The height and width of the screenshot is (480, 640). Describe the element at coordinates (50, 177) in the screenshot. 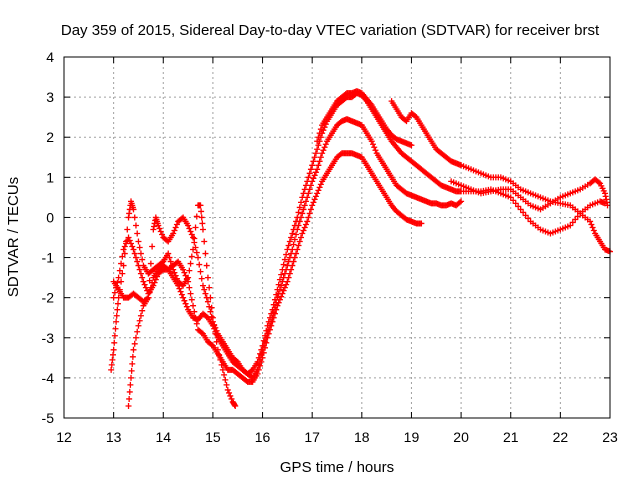

I see `y-tick-label: 1` at that location.